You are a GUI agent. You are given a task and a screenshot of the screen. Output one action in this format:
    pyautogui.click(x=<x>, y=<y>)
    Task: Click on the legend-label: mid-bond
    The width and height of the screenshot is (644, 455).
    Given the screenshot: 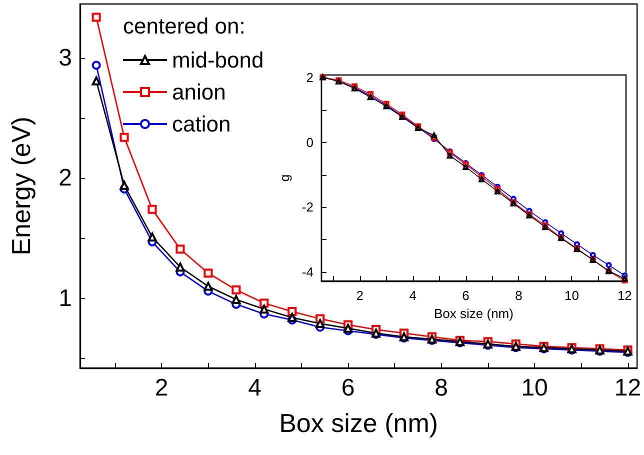 What is the action you would take?
    pyautogui.click(x=218, y=60)
    